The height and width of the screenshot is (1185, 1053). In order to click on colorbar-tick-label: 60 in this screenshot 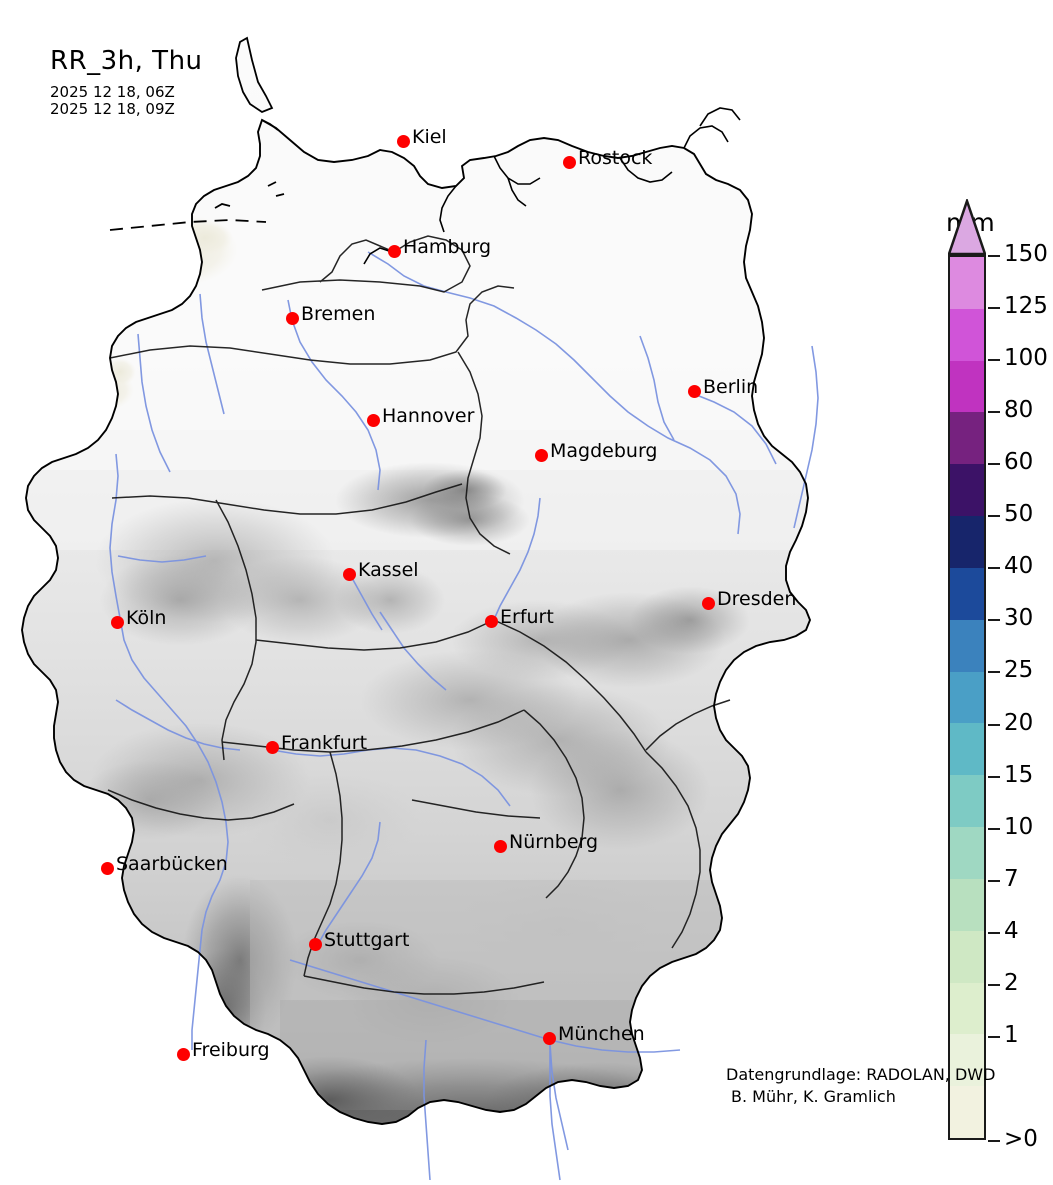, I will do `click(1019, 462)`.